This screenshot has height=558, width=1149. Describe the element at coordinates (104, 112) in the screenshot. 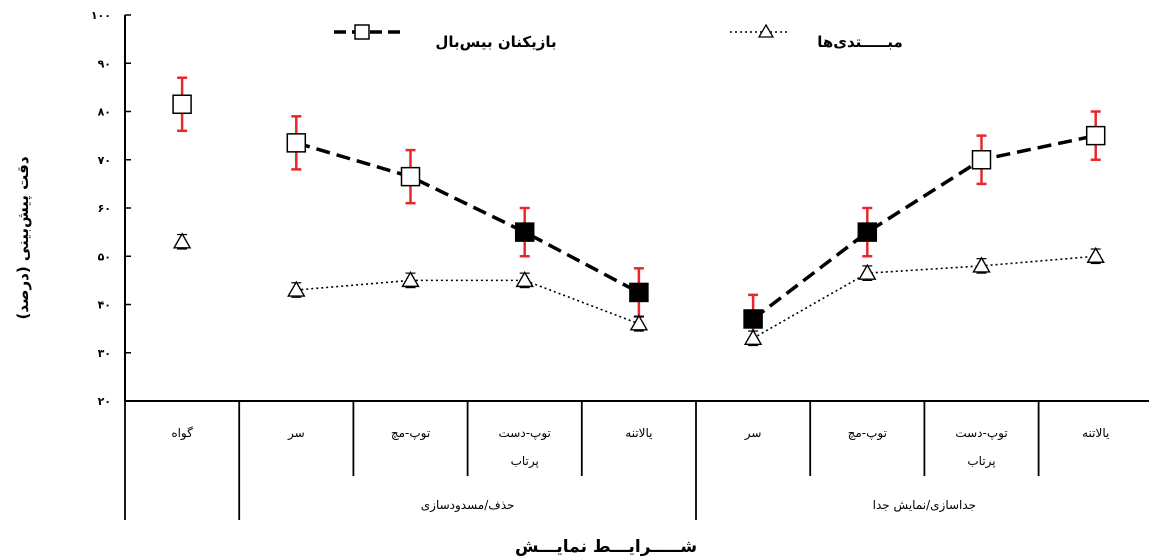

I see `y-tick-label: ۸۰` at that location.